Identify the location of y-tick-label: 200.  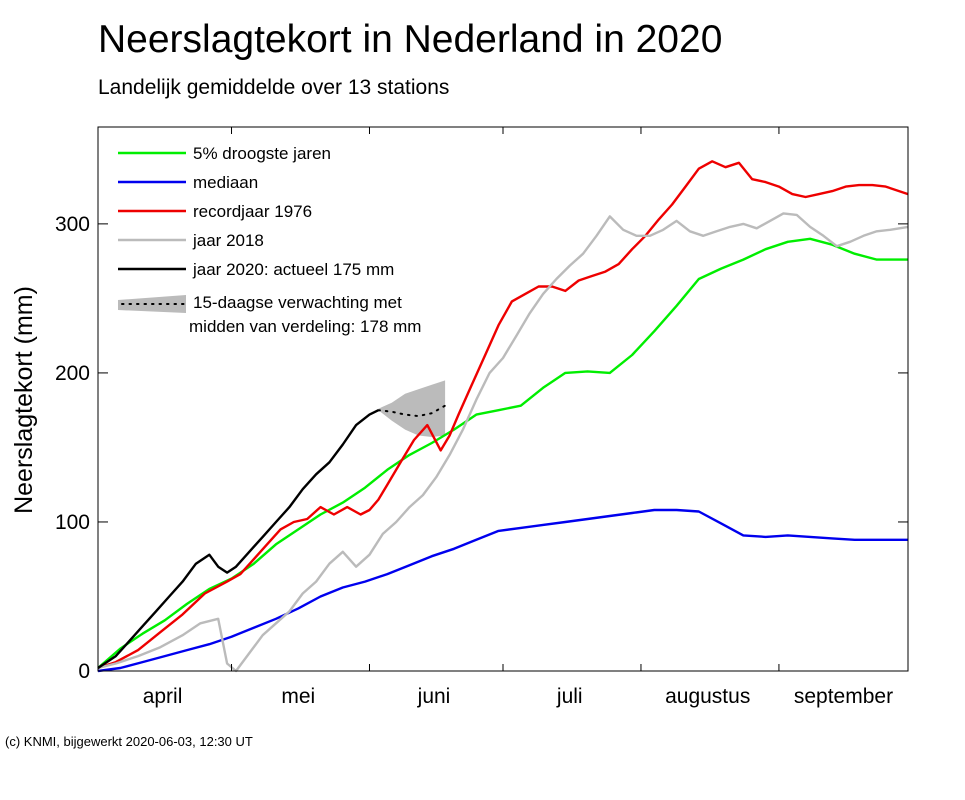
(72, 373).